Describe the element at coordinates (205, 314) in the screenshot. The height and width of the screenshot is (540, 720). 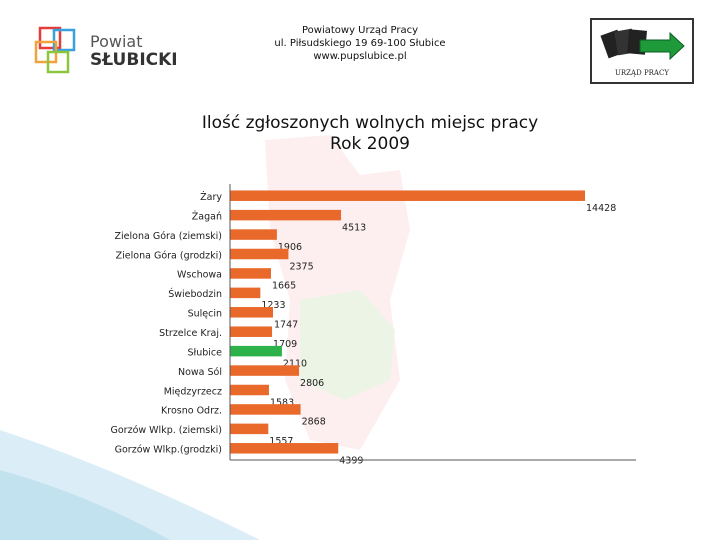
I see `category-label: Sulęcin` at that location.